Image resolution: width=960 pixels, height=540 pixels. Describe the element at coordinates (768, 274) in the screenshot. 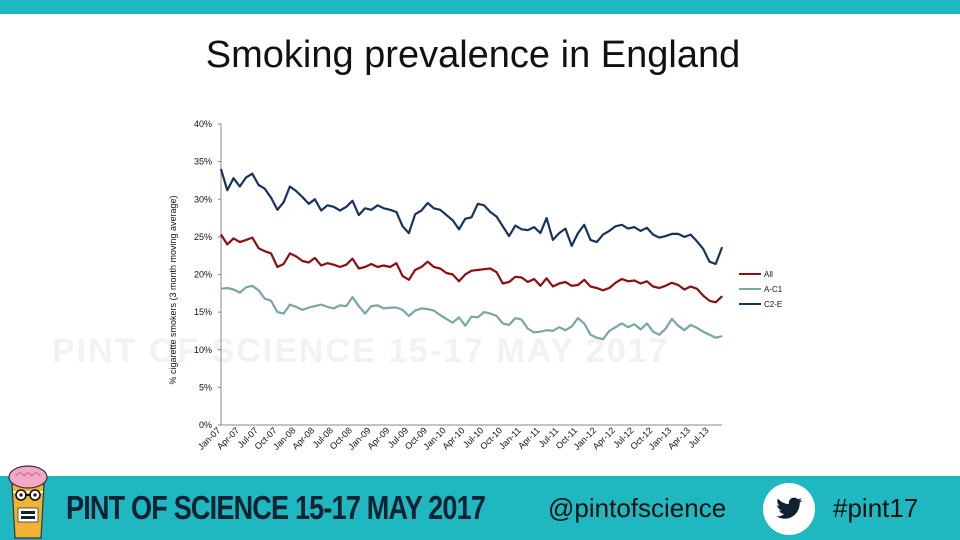

I see `legend-label: All` at that location.